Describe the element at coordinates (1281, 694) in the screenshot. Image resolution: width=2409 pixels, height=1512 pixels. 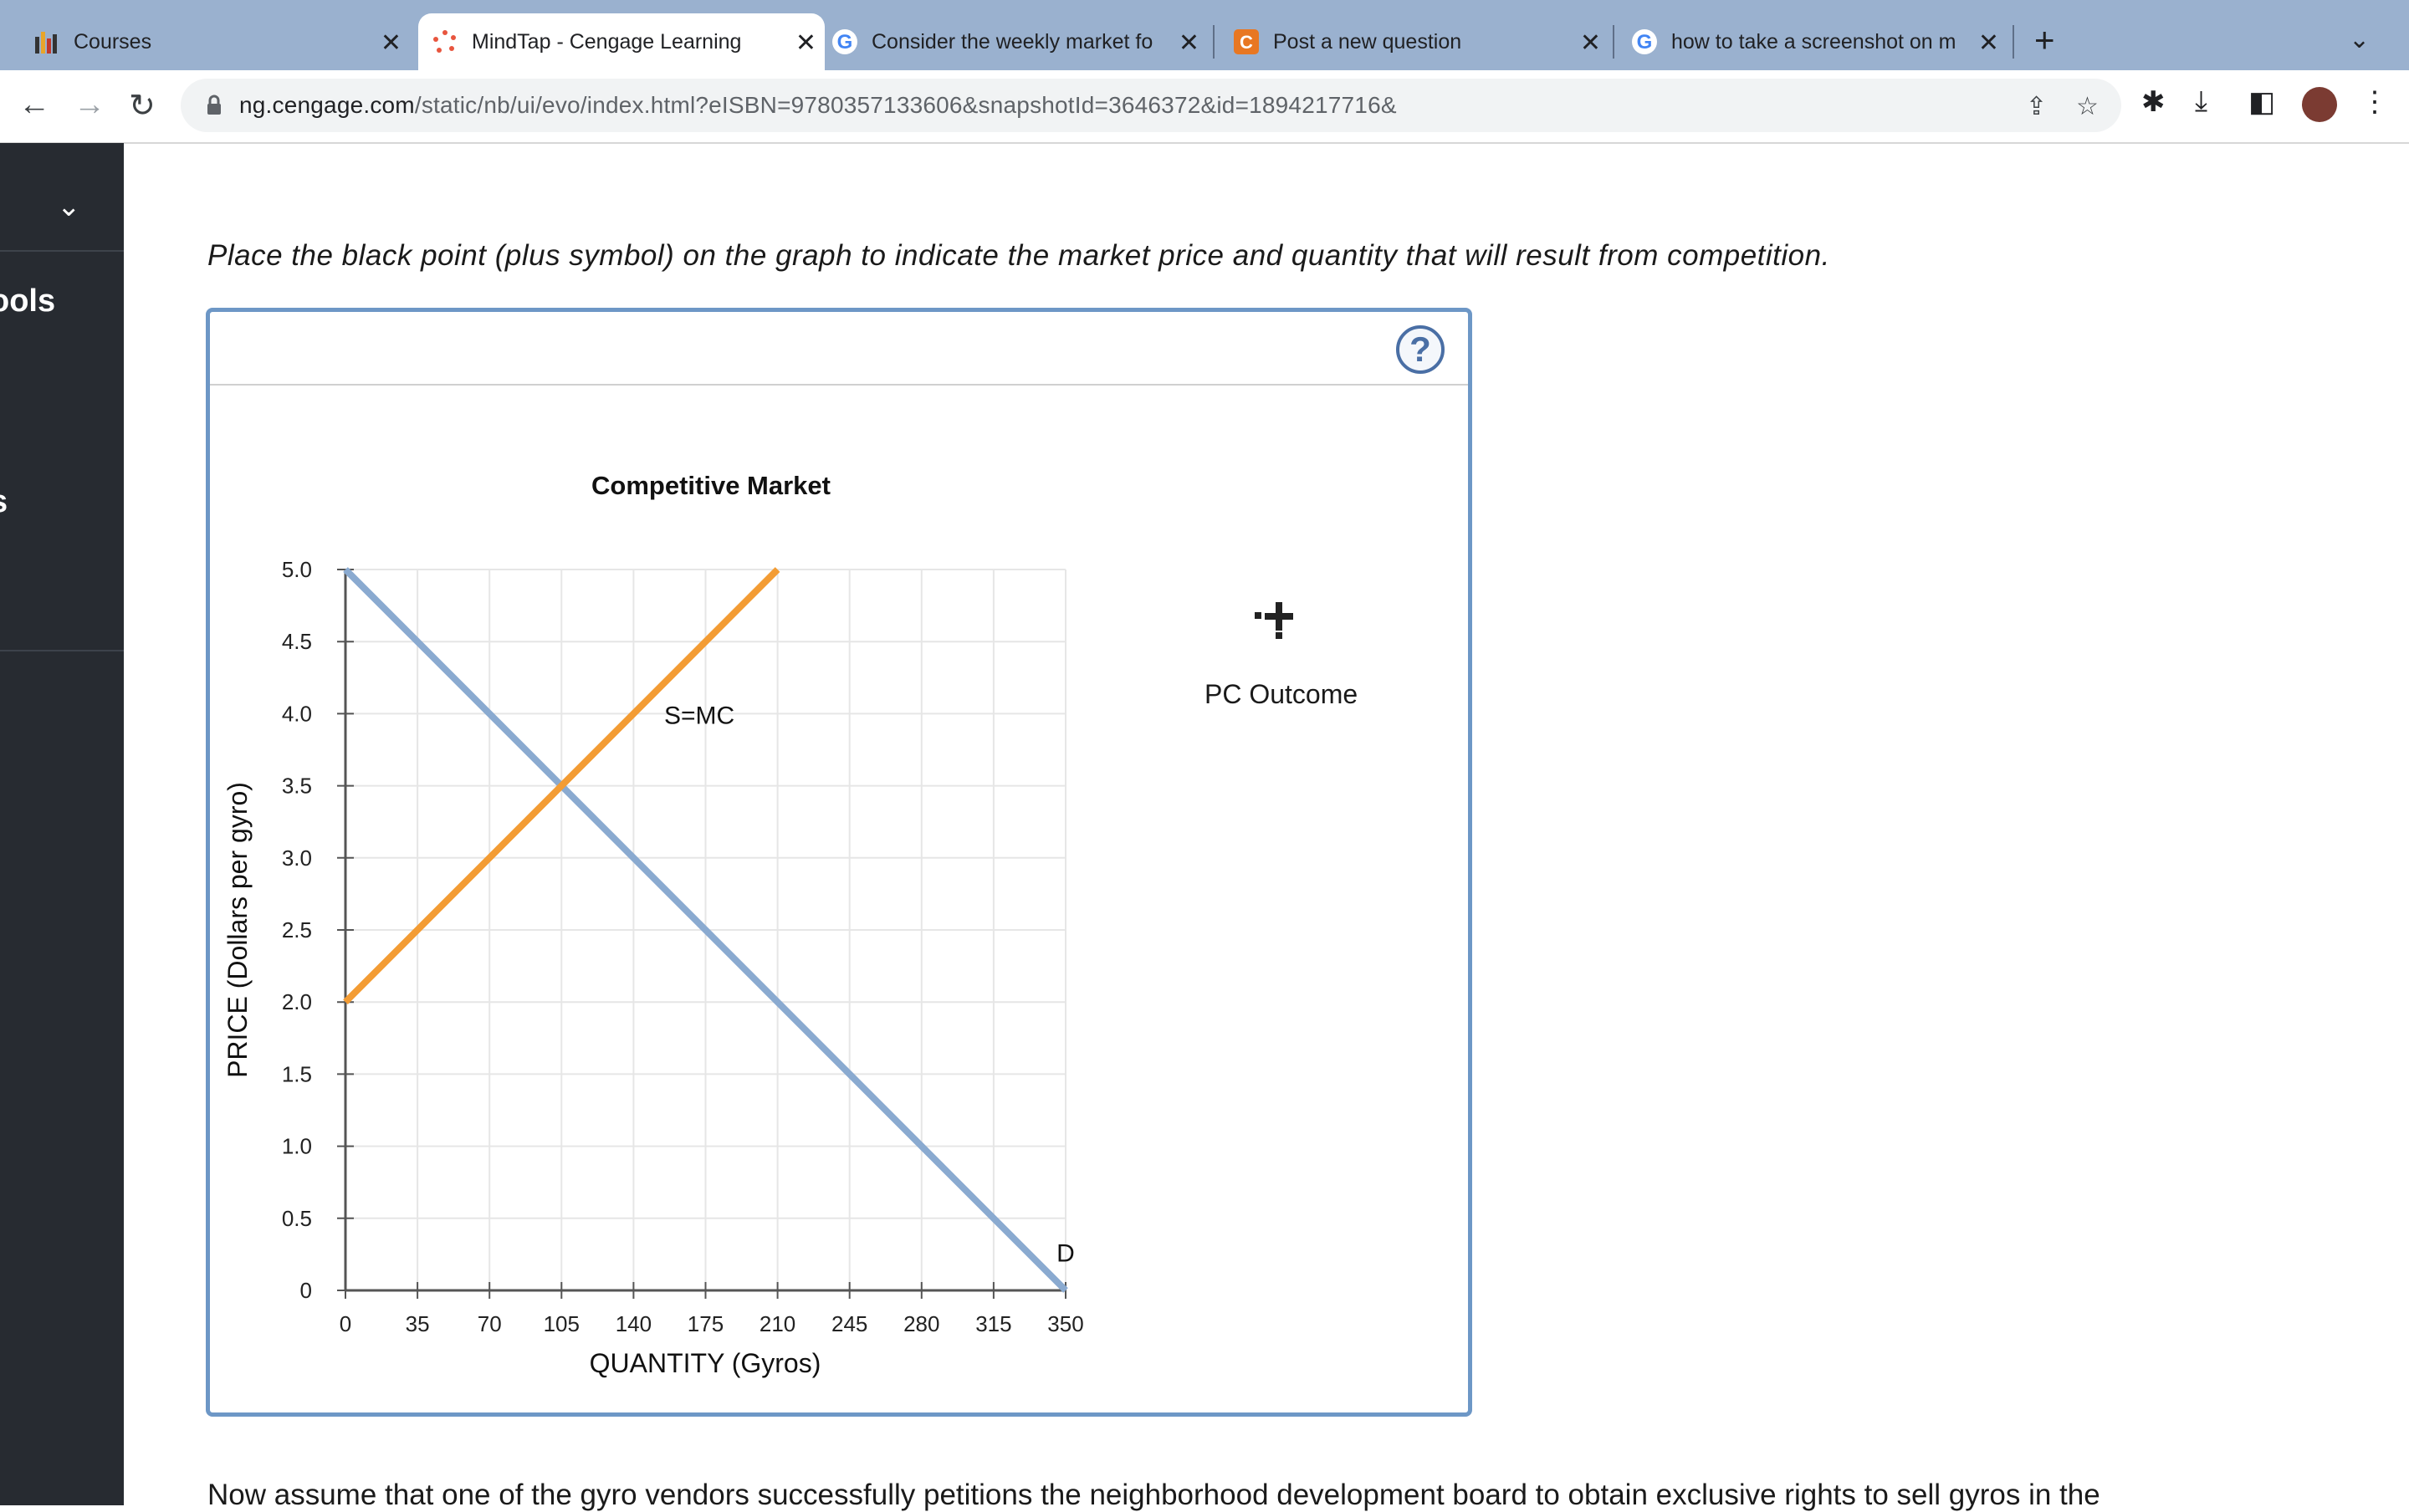
I see `pc-outcome-label: PC Outcome` at that location.